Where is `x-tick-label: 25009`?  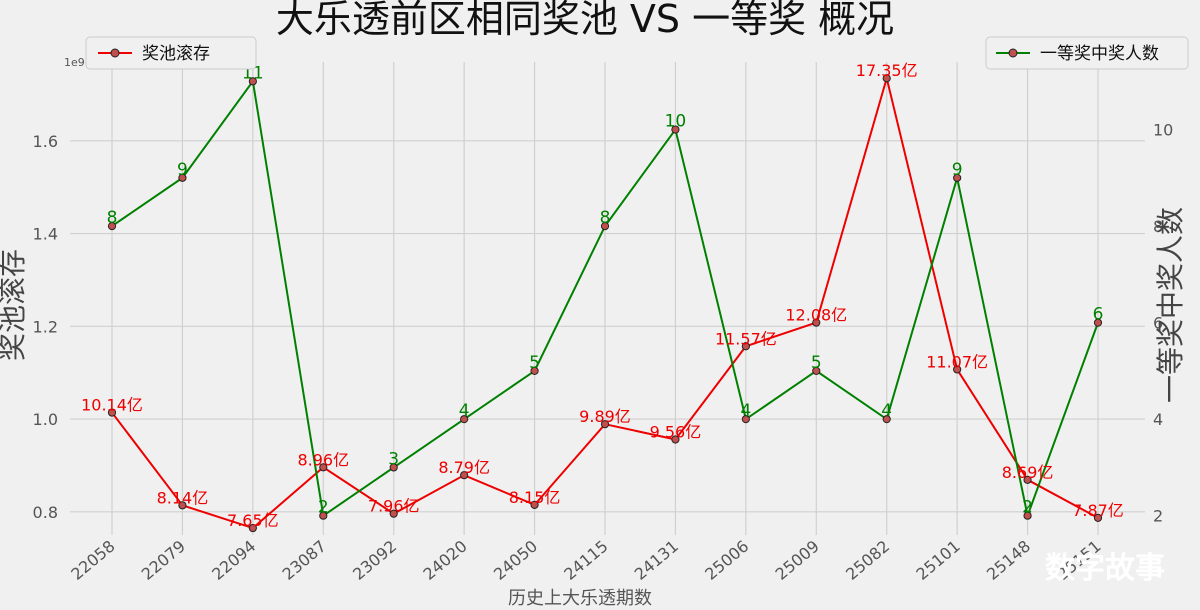 x-tick-label: 25009 is located at coordinates (797, 560).